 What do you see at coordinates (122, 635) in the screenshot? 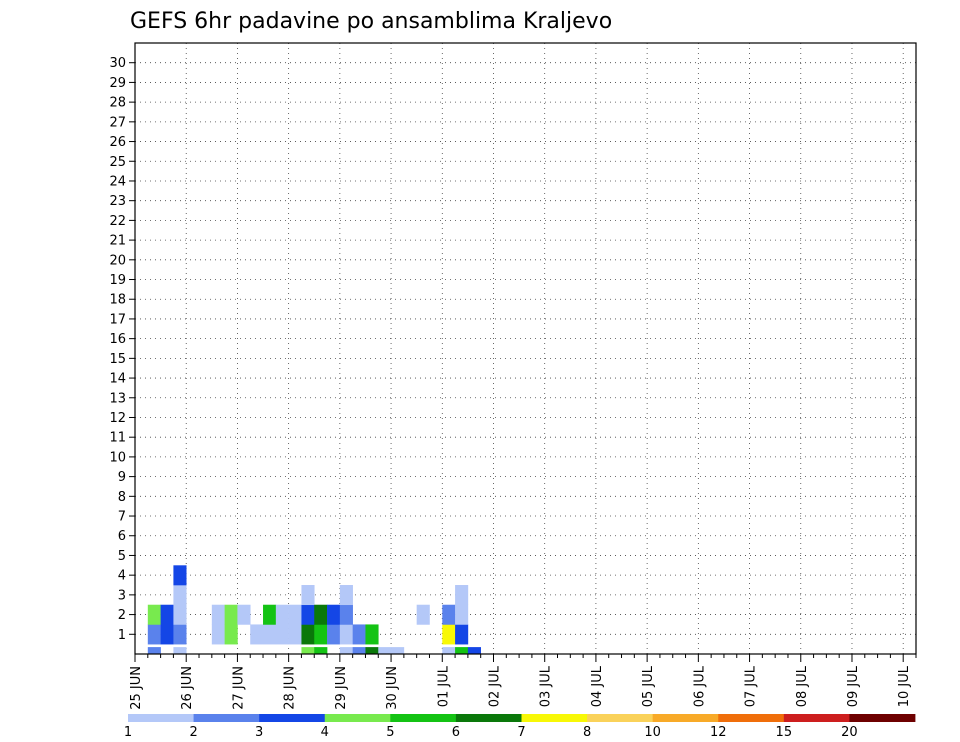
I see `y-tick-label: 1` at bounding box center [122, 635].